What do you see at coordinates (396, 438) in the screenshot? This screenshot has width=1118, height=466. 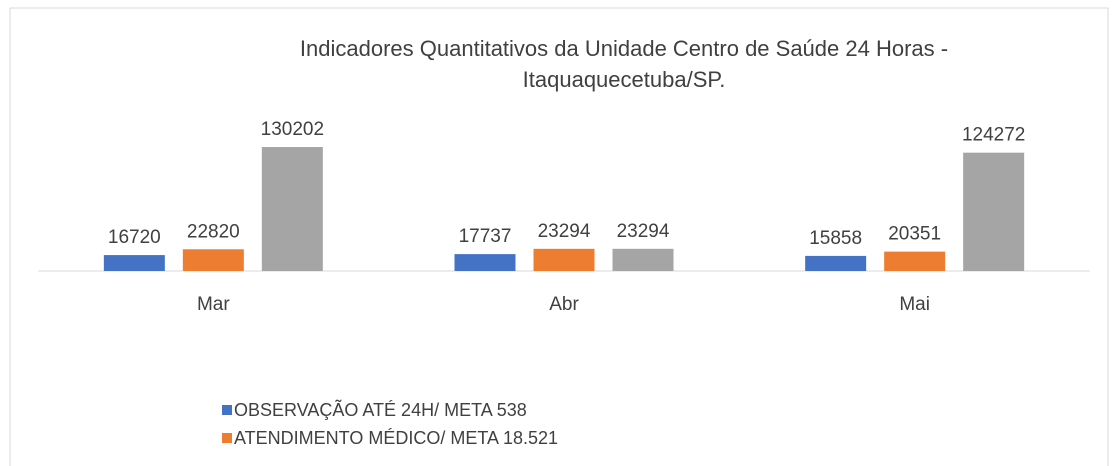 I see `legend-label: ATENDIMENTO MÉDICO/ META 18.521` at bounding box center [396, 438].